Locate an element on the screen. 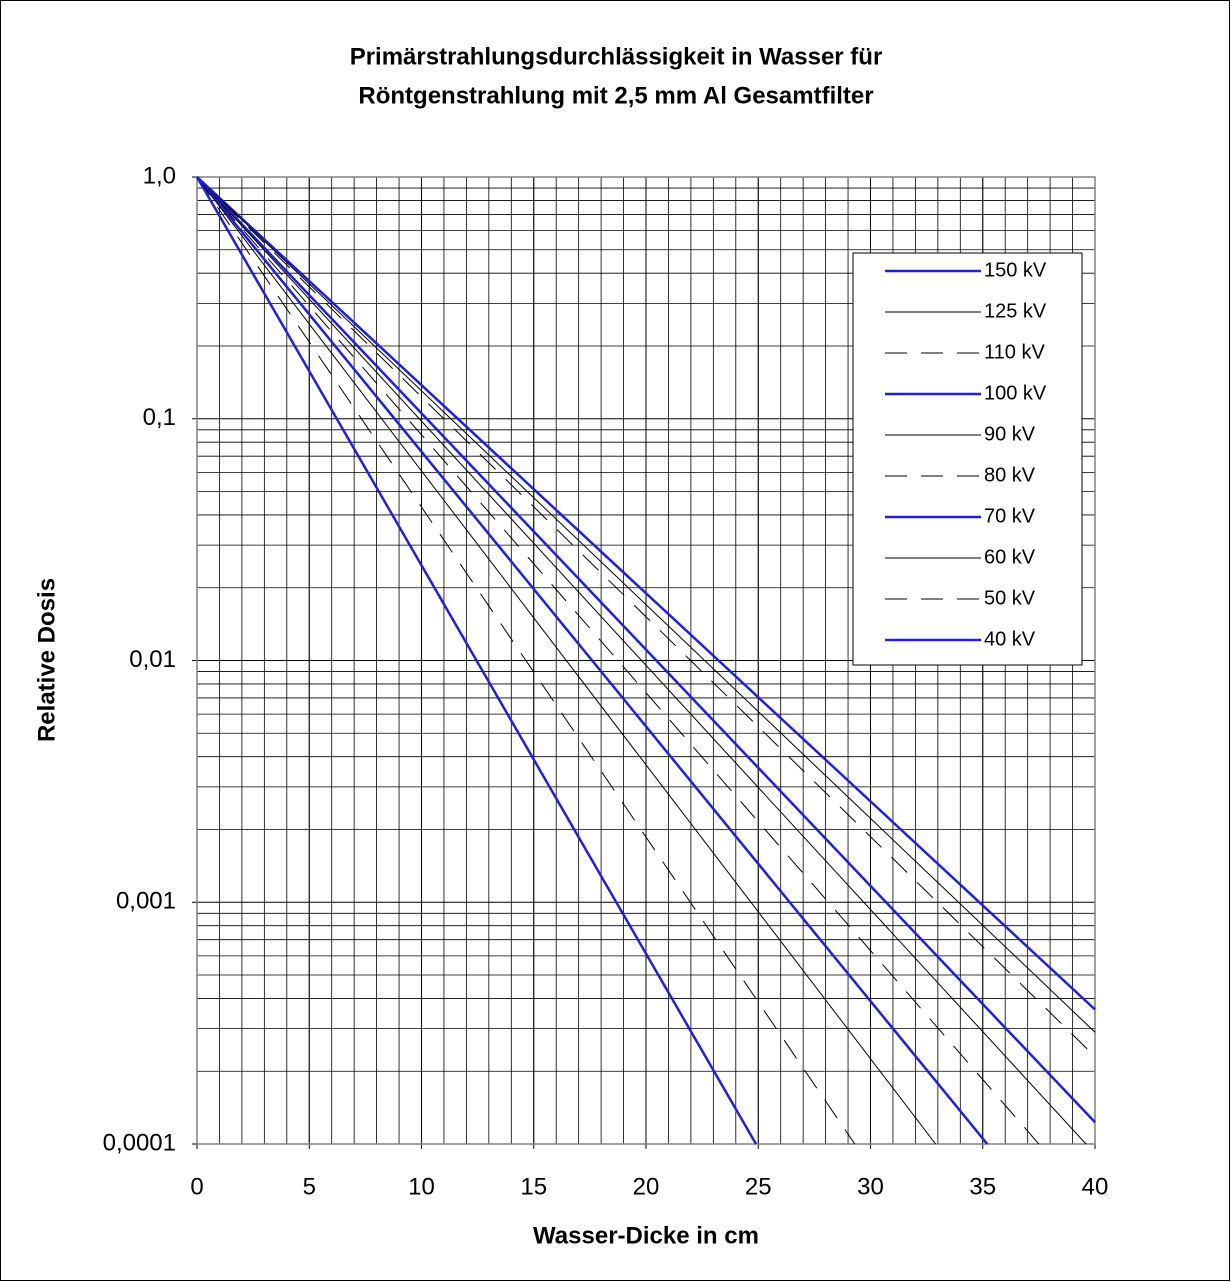 The image size is (1231, 1282). x-tick-label: 0 is located at coordinates (196, 1186).